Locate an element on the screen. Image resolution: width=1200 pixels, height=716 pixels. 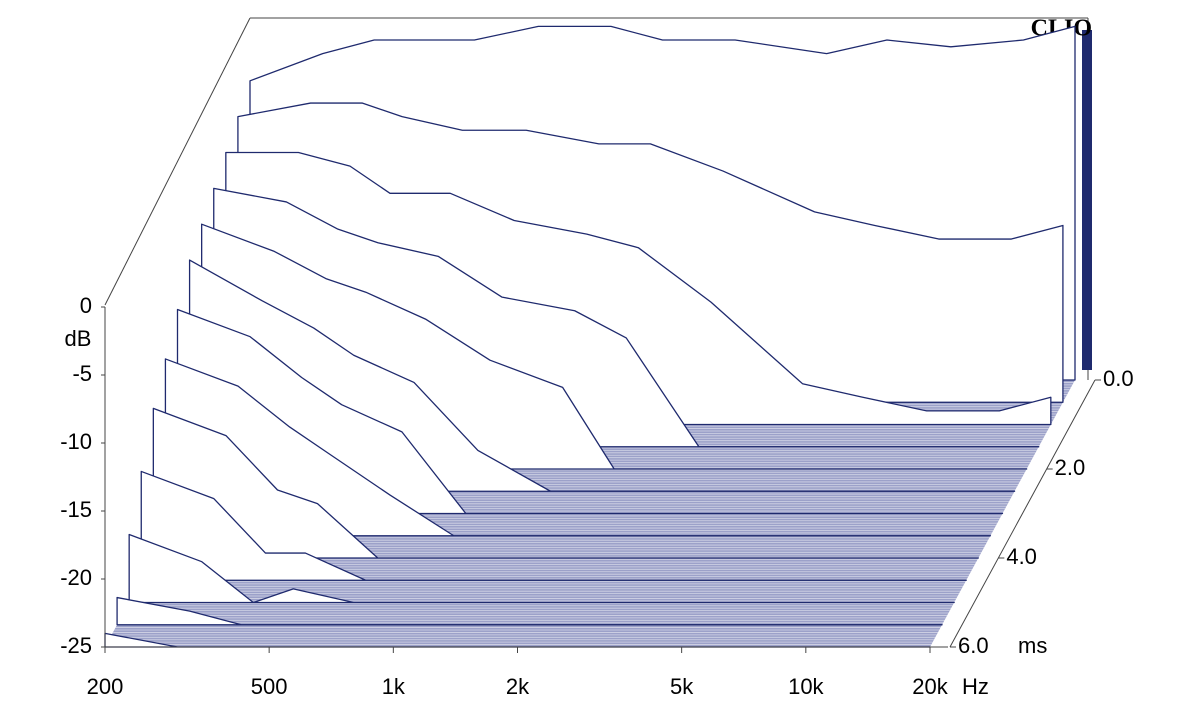
y-tick-label: -5 is located at coordinates (82, 373).